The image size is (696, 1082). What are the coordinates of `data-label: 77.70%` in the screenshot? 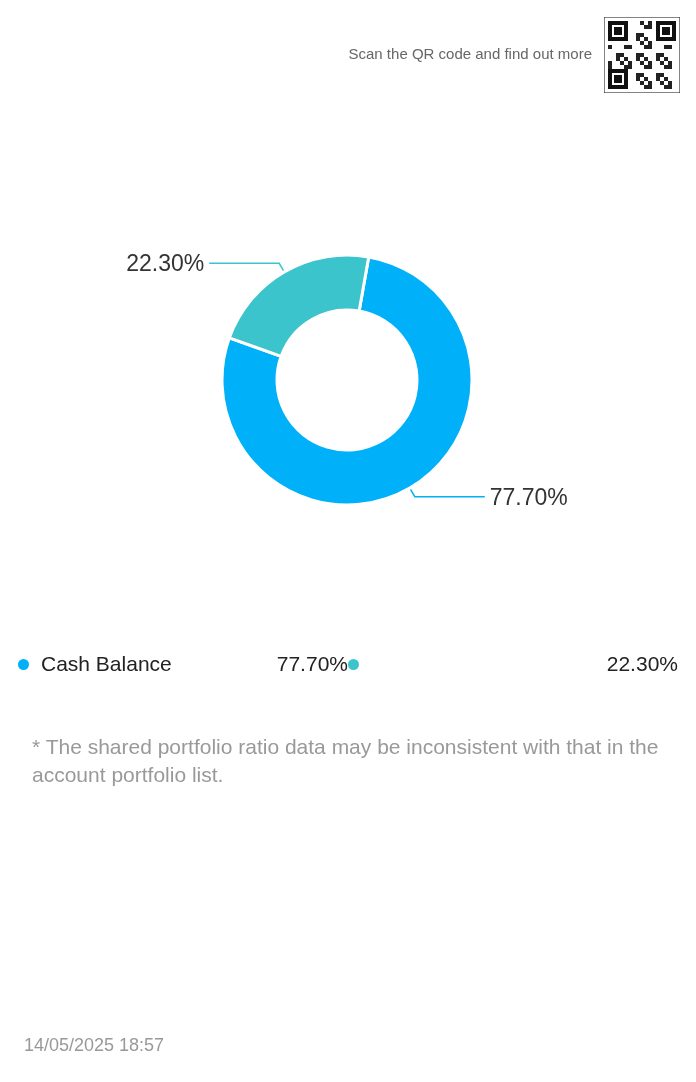 It's located at (528, 496).